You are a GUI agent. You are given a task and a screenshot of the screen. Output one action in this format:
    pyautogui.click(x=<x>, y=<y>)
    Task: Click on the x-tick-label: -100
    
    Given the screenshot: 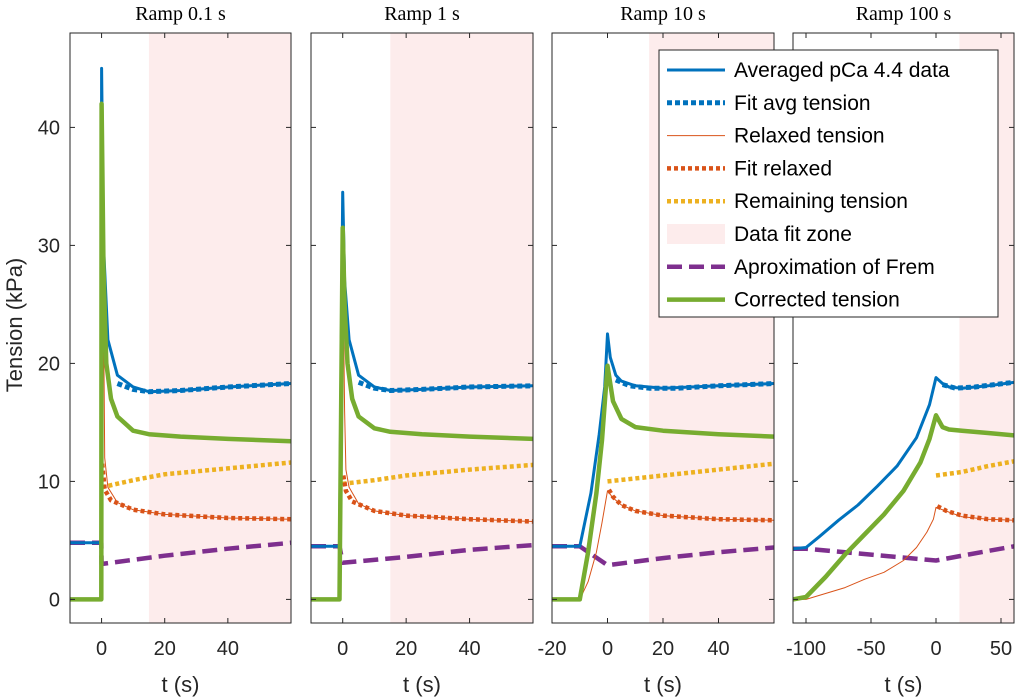 What is the action you would take?
    pyautogui.click(x=806, y=649)
    